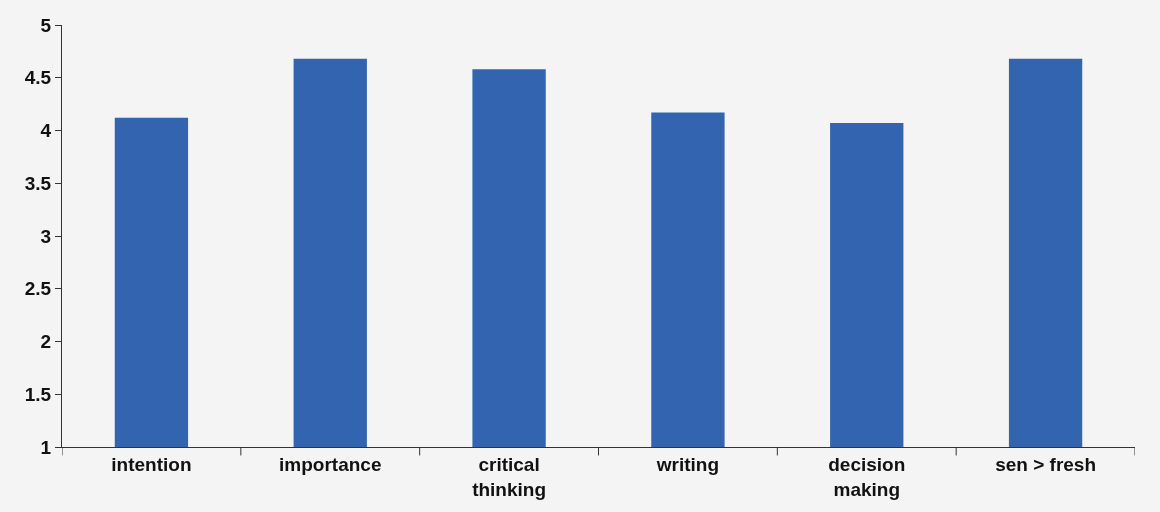  Describe the element at coordinates (687, 464) in the screenshot. I see `x-tick-label: writing` at that location.